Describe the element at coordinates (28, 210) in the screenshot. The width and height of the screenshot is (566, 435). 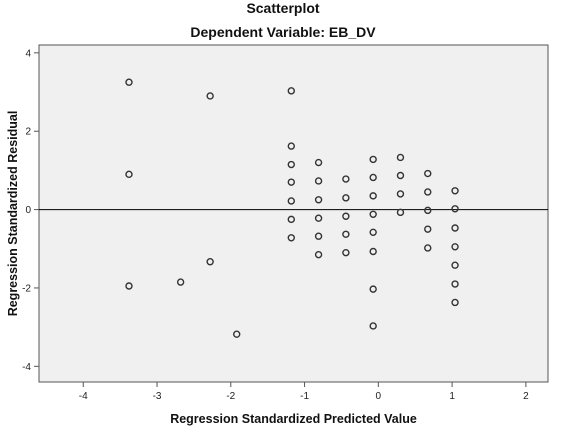
I see `y-tick-label: 0` at that location.